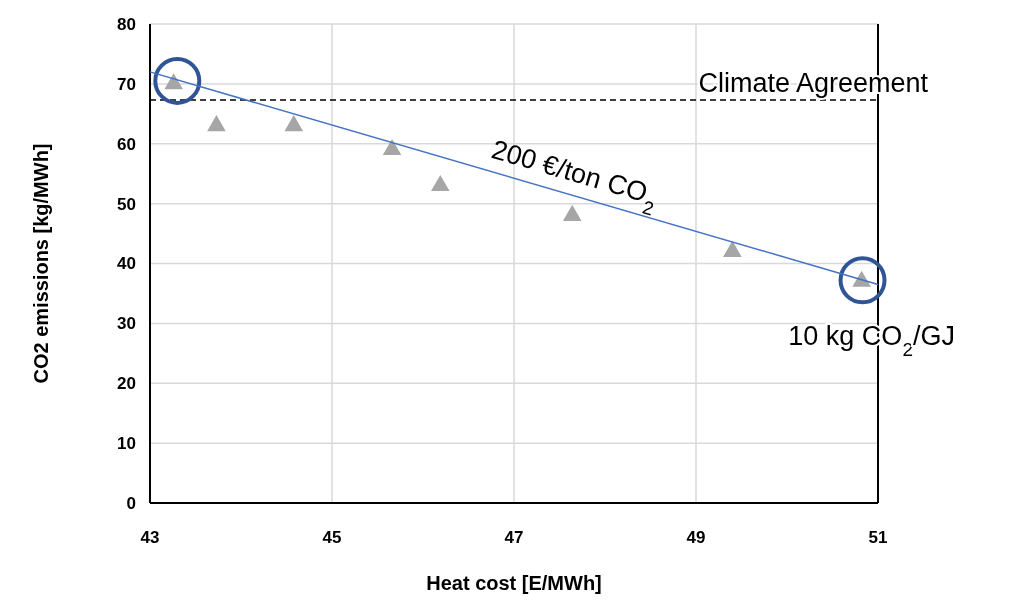 The height and width of the screenshot is (600, 1033). Describe the element at coordinates (126, 444) in the screenshot. I see `y-tick-label: 10` at that location.